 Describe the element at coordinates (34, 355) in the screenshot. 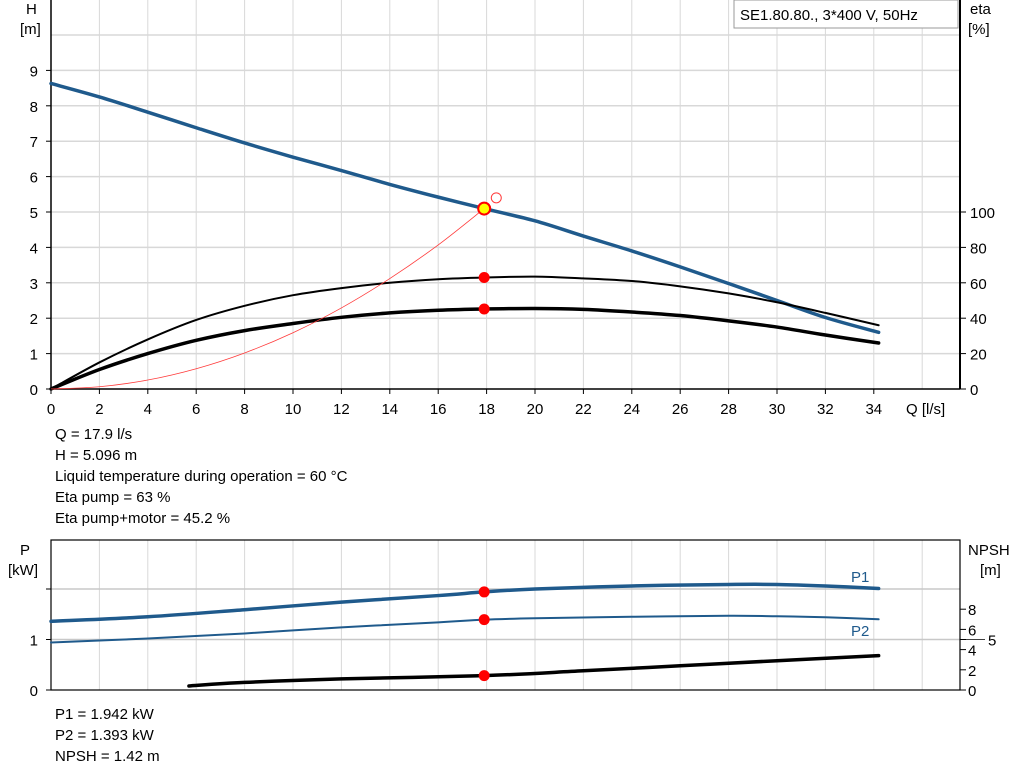

I see `h-tick-label: 1` at that location.